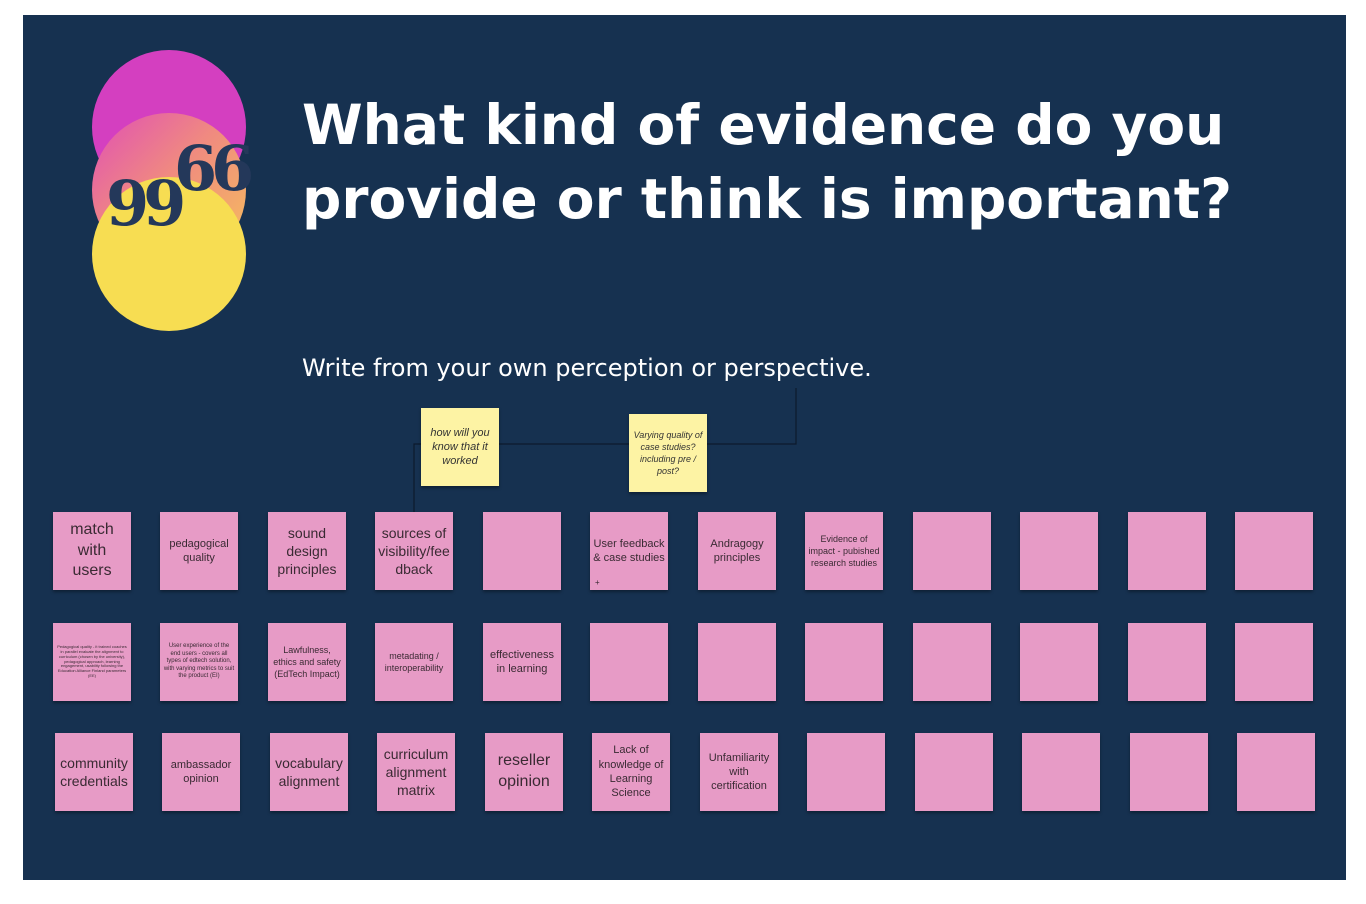 The image size is (1366, 904). Describe the element at coordinates (307, 551) in the screenshot. I see `sticky-note: sound design principles` at that location.